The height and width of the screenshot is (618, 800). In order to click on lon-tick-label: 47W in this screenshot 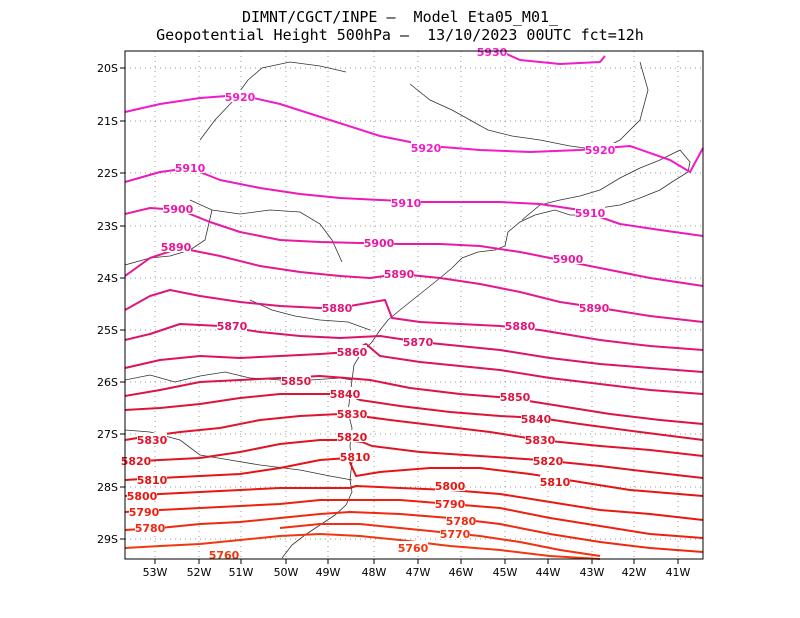, I will do `click(418, 572)`.